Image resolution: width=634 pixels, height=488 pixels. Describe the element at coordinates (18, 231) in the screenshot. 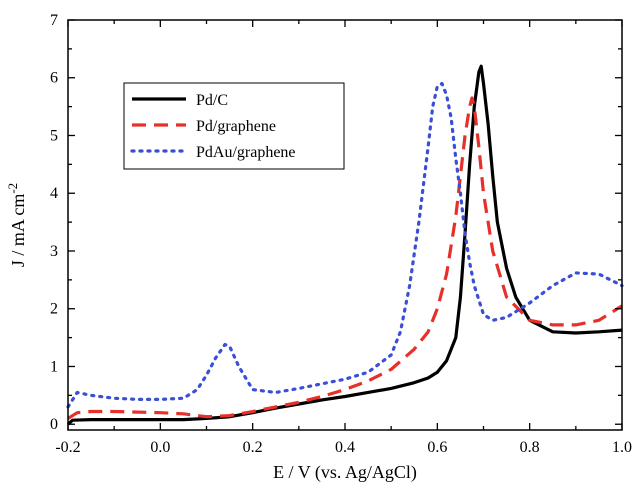

I see `y-axis-label-main: J / mA cm` at that location.